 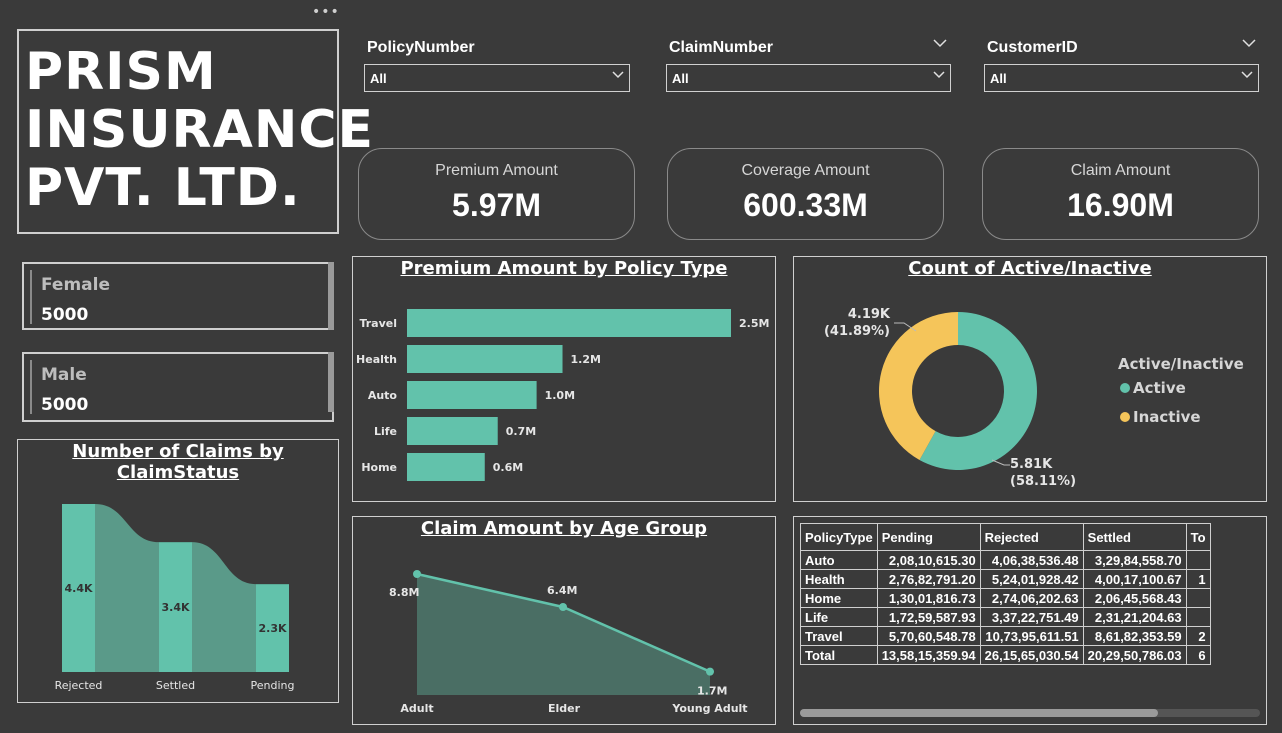 What do you see at coordinates (1134, 579) in the screenshot?
I see `table-cell: 4,00,17,100.67` at bounding box center [1134, 579].